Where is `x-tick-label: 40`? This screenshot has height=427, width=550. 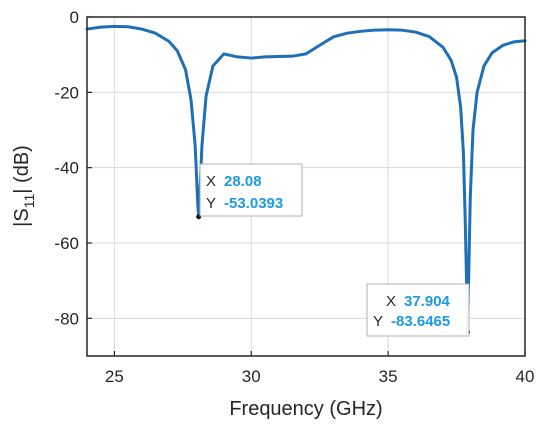 x-tick-label: 40 is located at coordinates (525, 376).